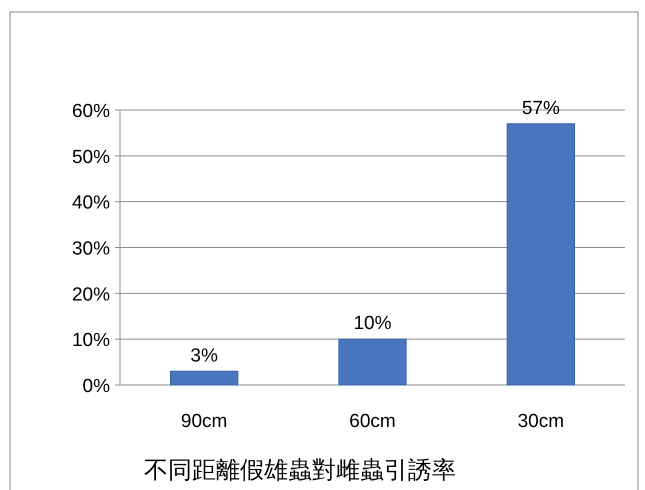 This screenshot has width=645, height=490. What do you see at coordinates (372, 323) in the screenshot?
I see `data-label: 10%` at bounding box center [372, 323].